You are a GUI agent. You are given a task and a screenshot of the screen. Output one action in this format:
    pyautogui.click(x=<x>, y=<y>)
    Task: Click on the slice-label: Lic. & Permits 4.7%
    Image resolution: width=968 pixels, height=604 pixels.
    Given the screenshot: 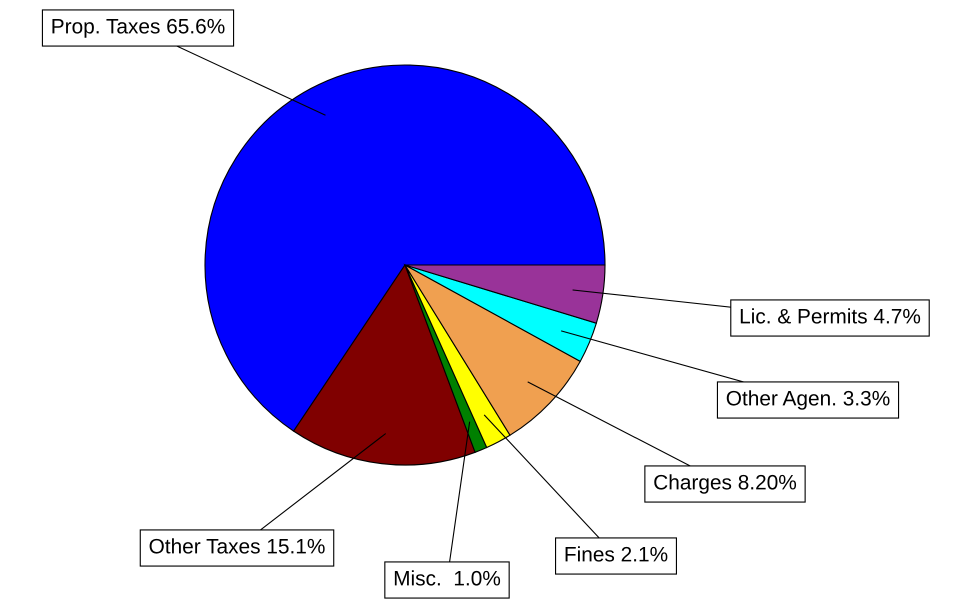 What is the action you would take?
    pyautogui.click(x=830, y=316)
    